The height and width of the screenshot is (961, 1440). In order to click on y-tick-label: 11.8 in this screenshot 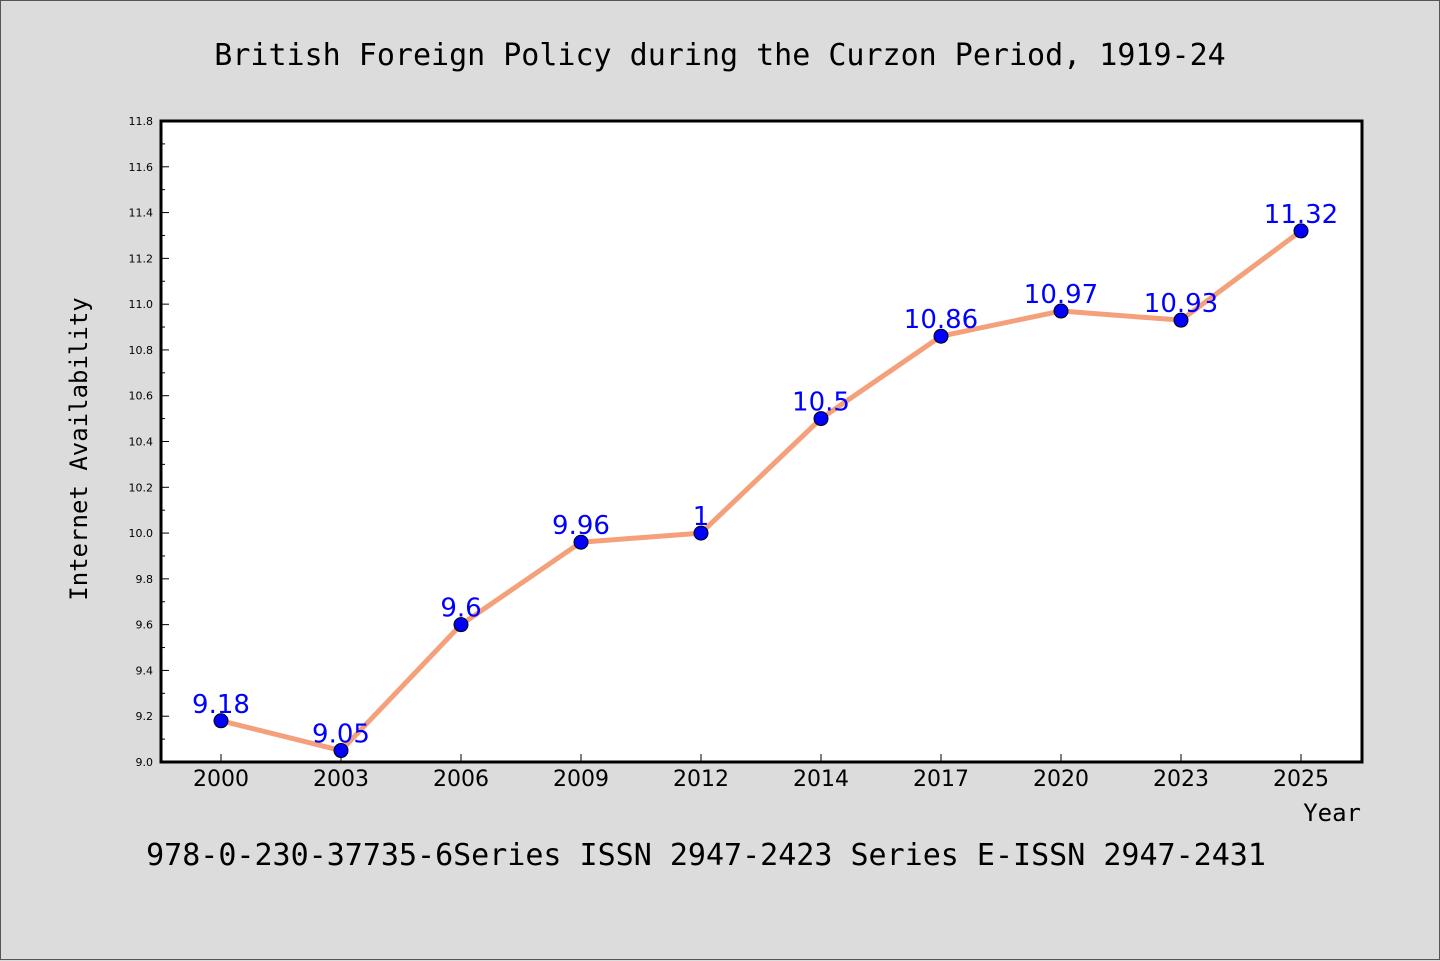, I will do `click(141, 121)`.